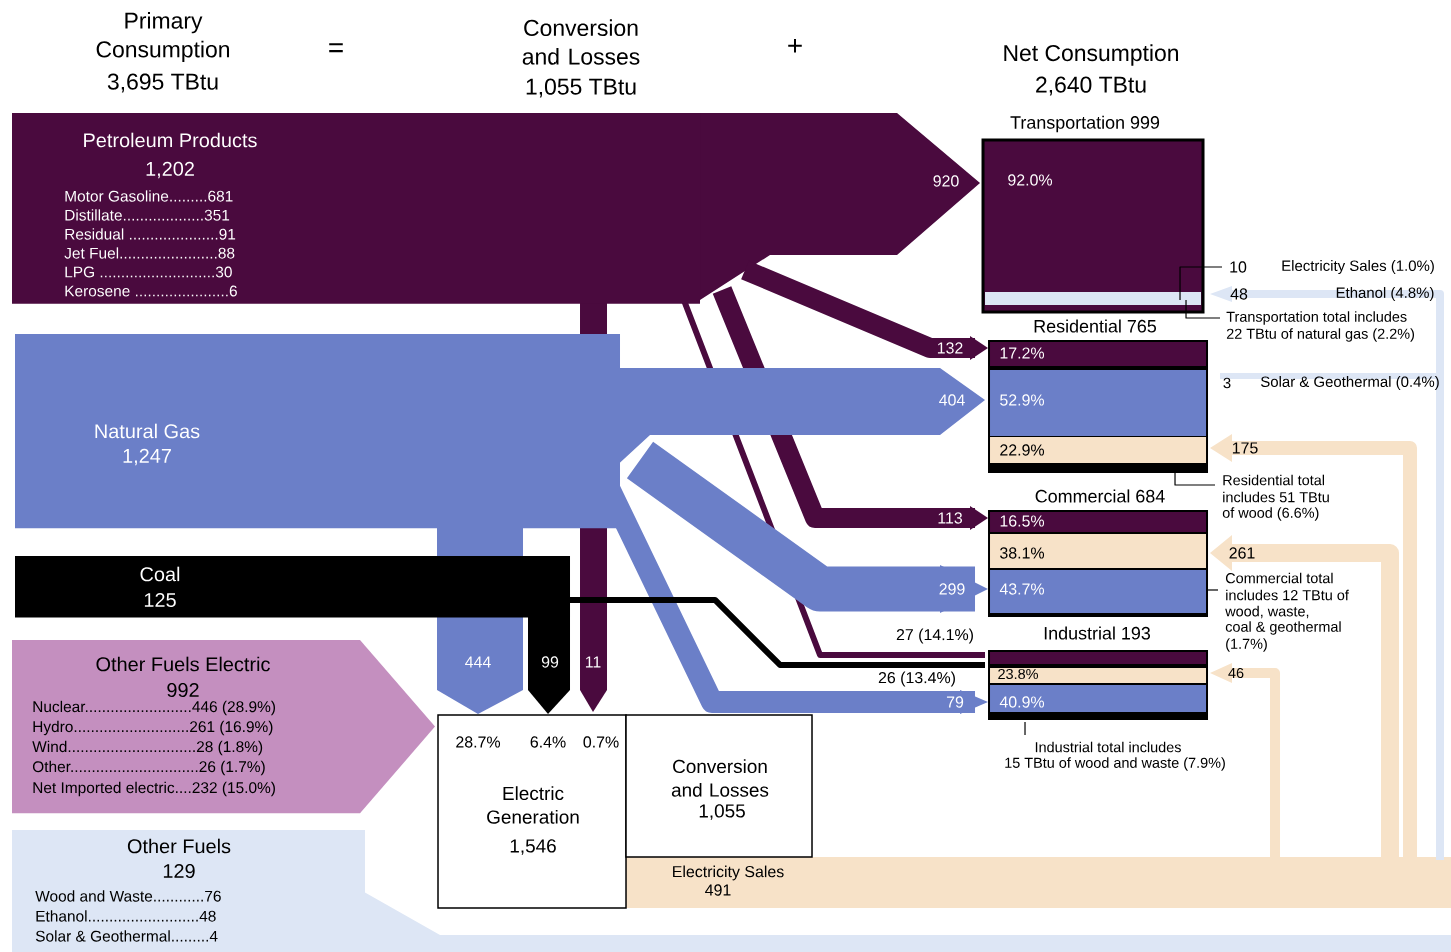  What do you see at coordinates (183, 690) in the screenshot?
I see `data-label: 992` at bounding box center [183, 690].